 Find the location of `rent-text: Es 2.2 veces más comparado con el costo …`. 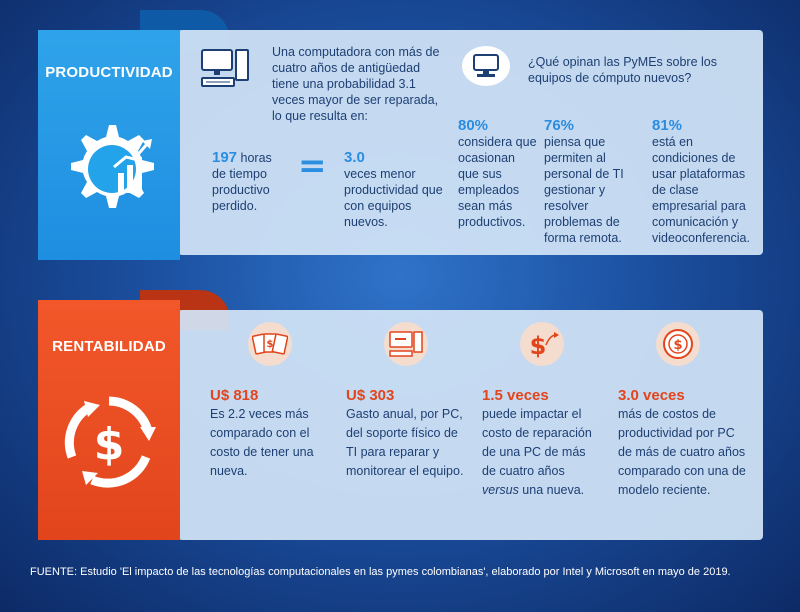

rent-text: Es 2.2 veces más comparado con el costo … is located at coordinates (262, 442).